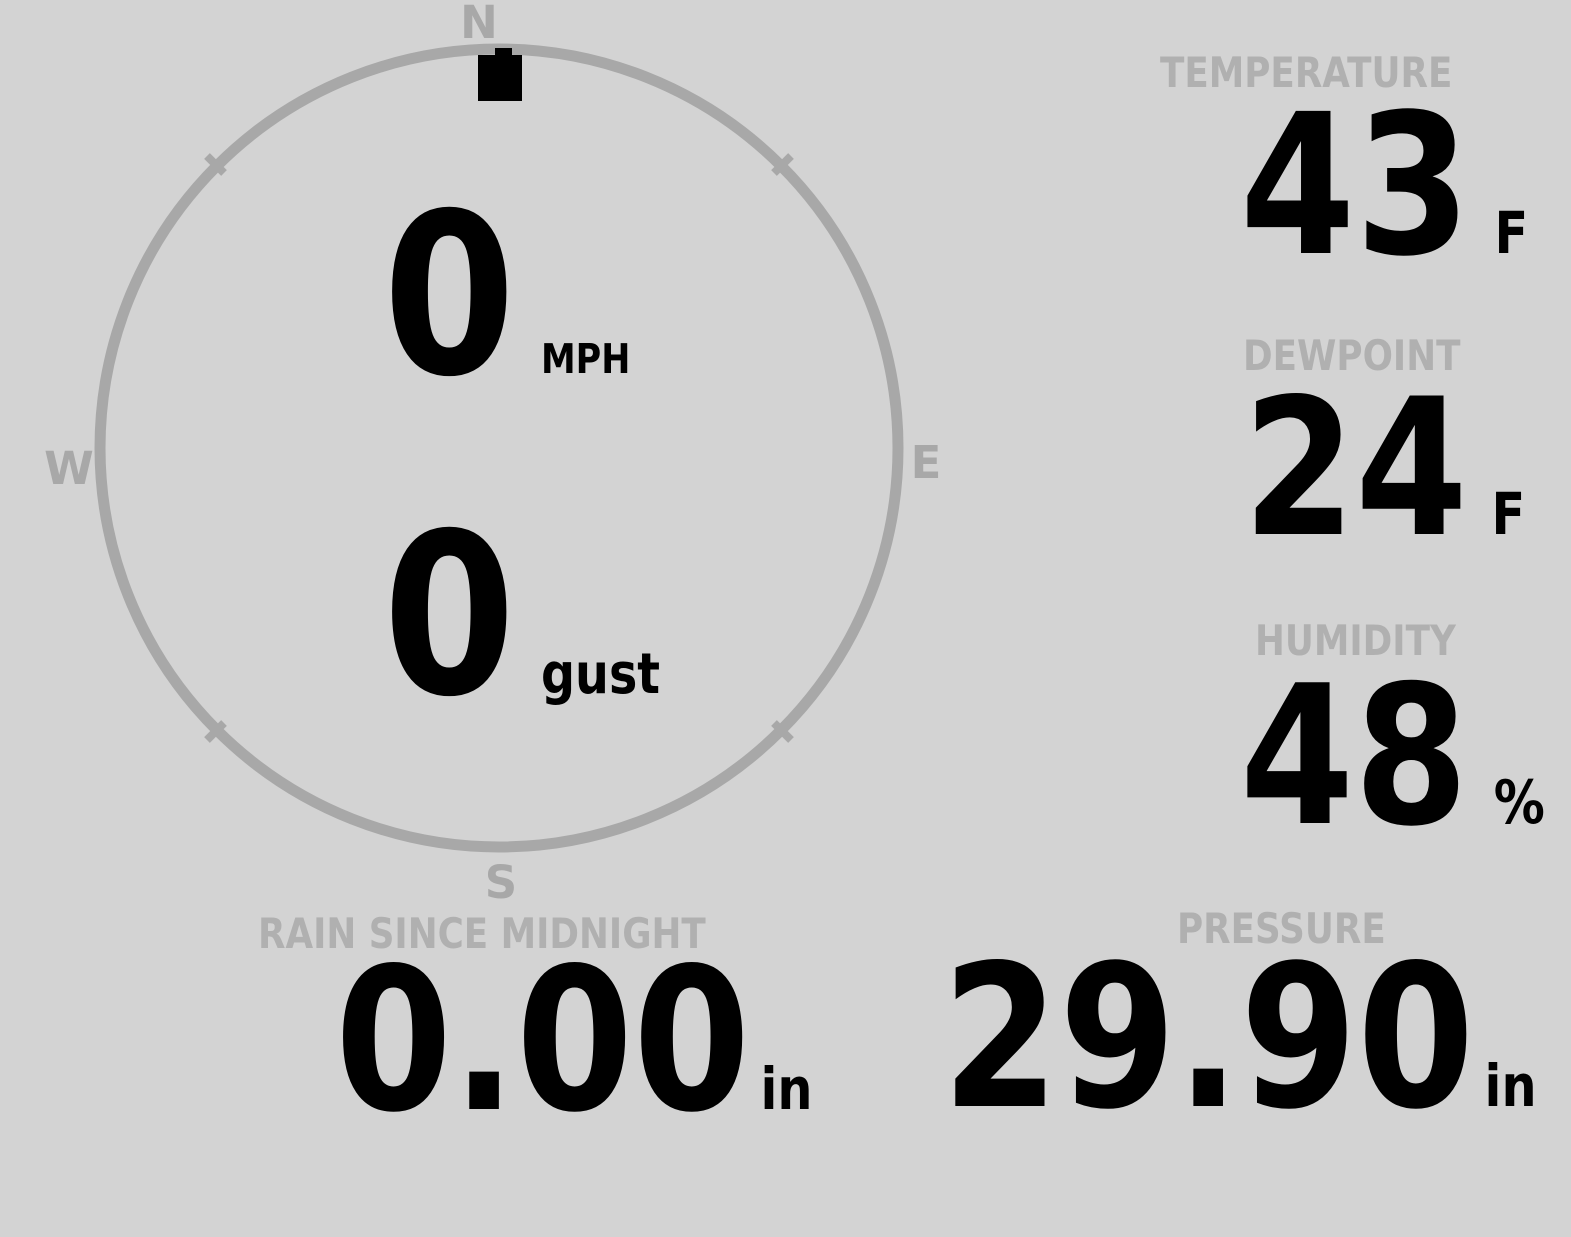 The image size is (1571, 1237). What do you see at coordinates (500, 74) in the screenshot?
I see `wind-direction-marker` at bounding box center [500, 74].